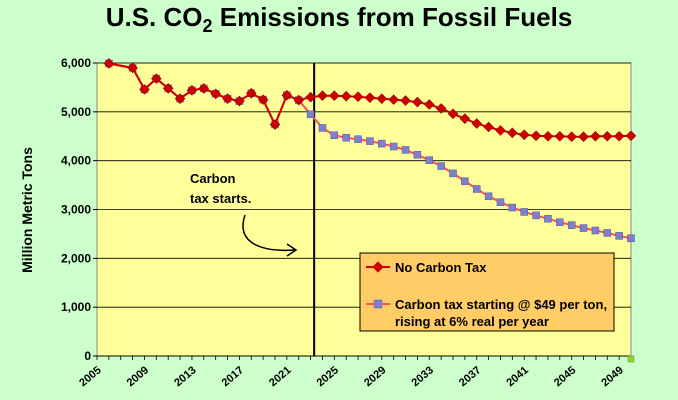 This screenshot has height=400, width=678. I want to click on x-tick-label: 2033, so click(423, 376).